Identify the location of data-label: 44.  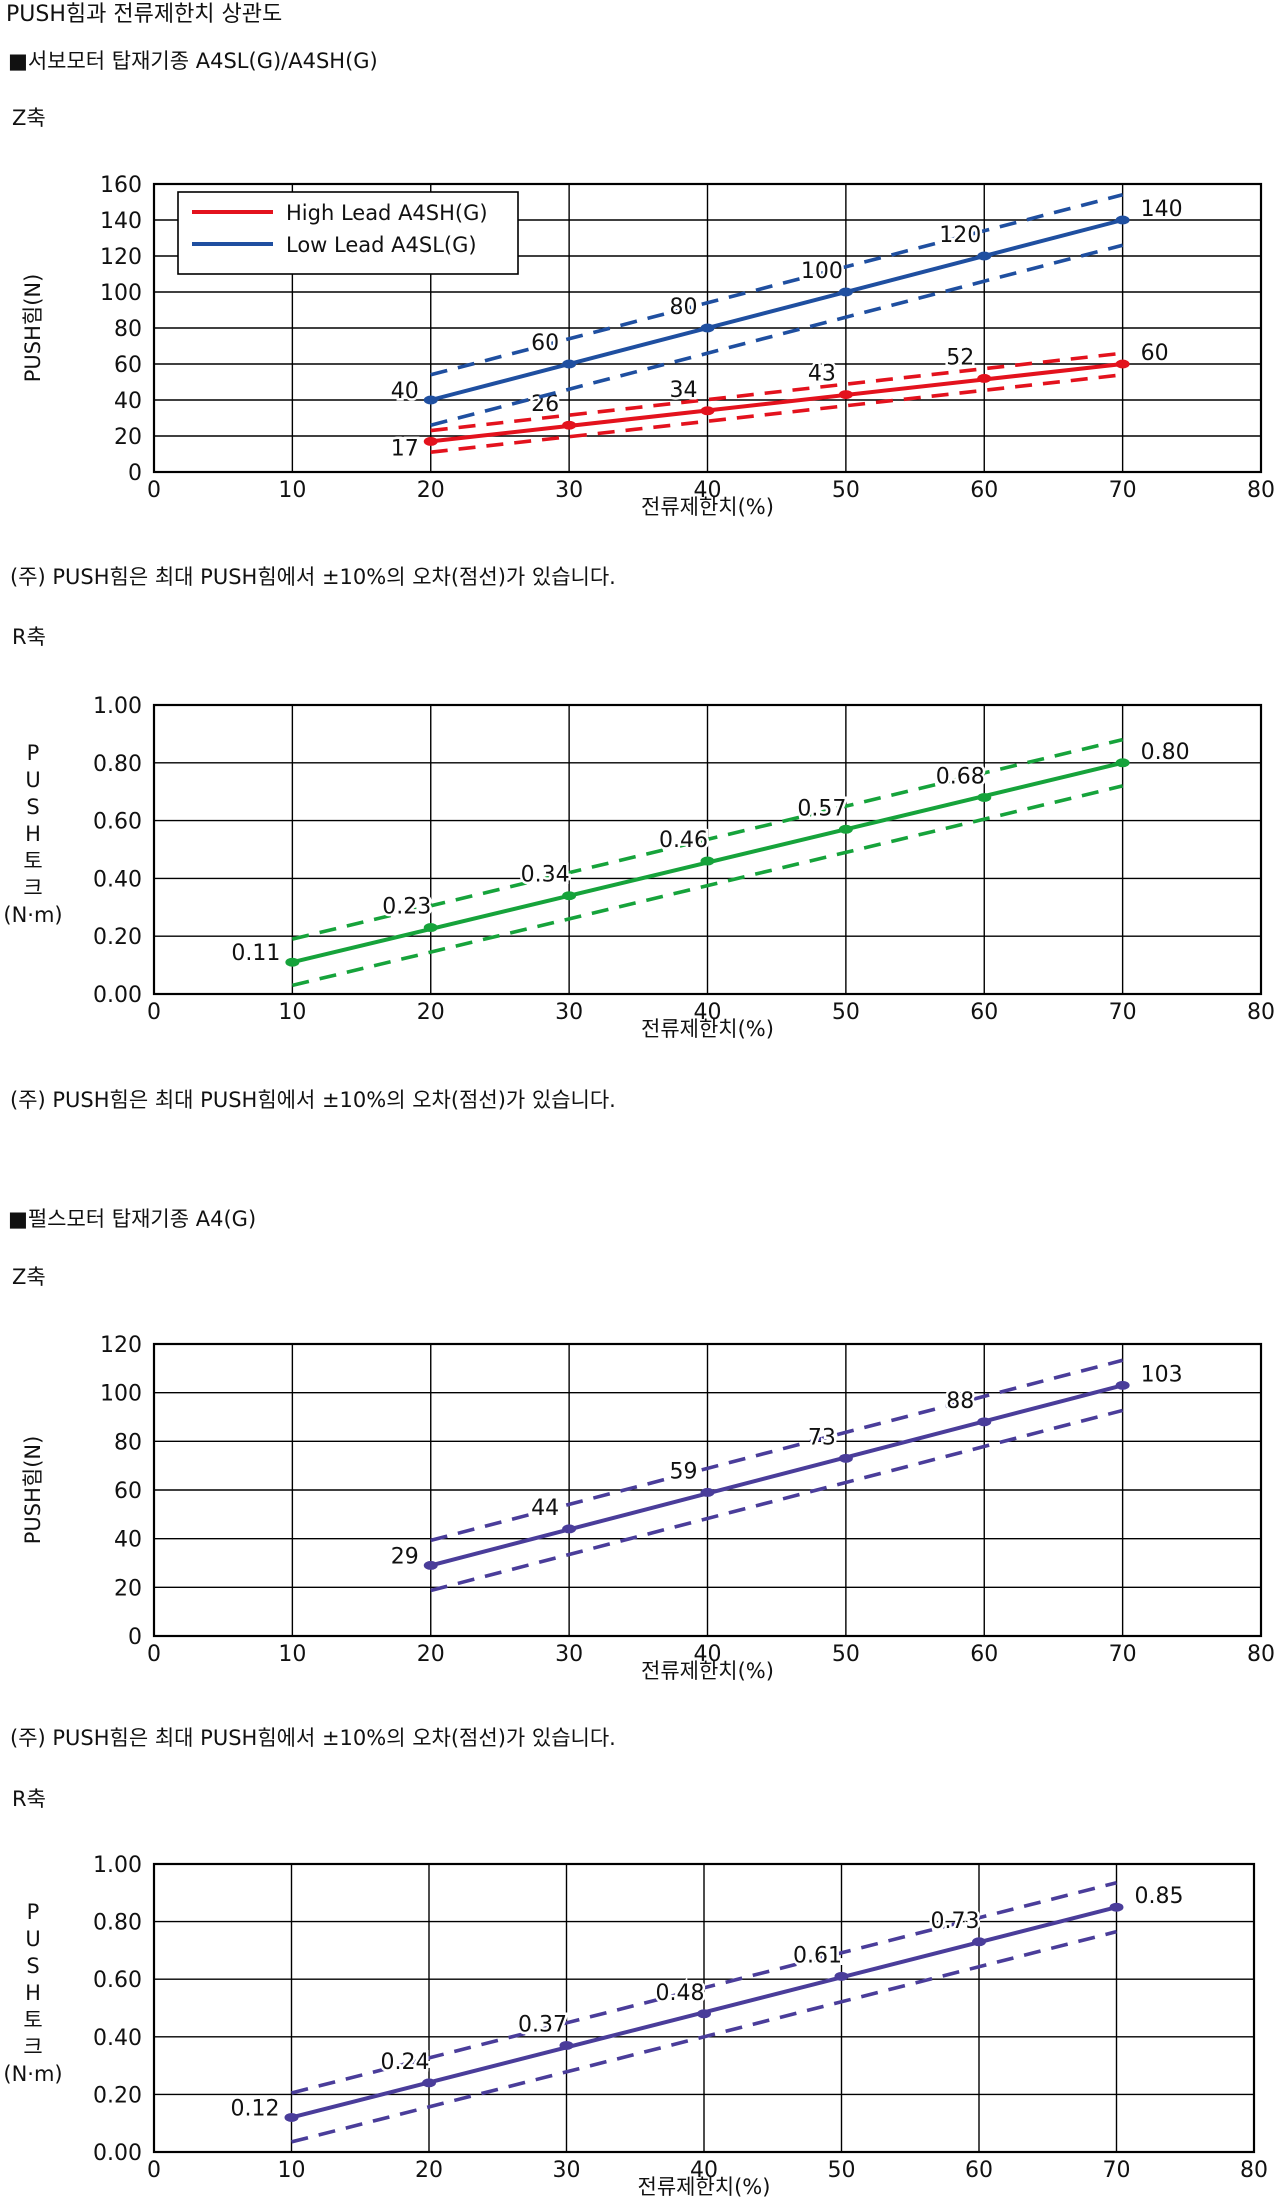
(545, 1508).